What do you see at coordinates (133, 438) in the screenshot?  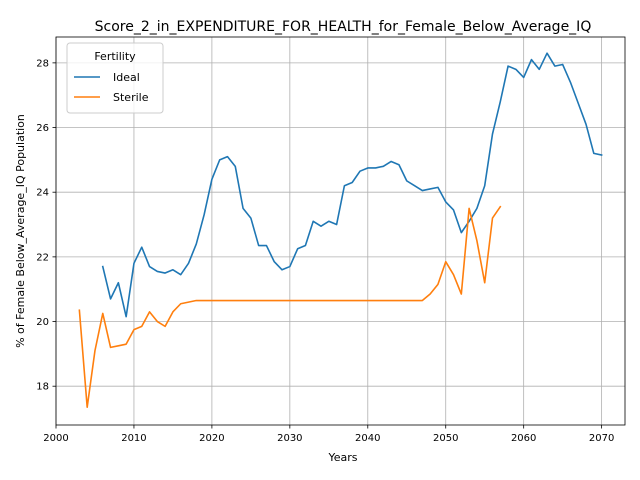 I see `x-tick-label: 2010` at bounding box center [133, 438].